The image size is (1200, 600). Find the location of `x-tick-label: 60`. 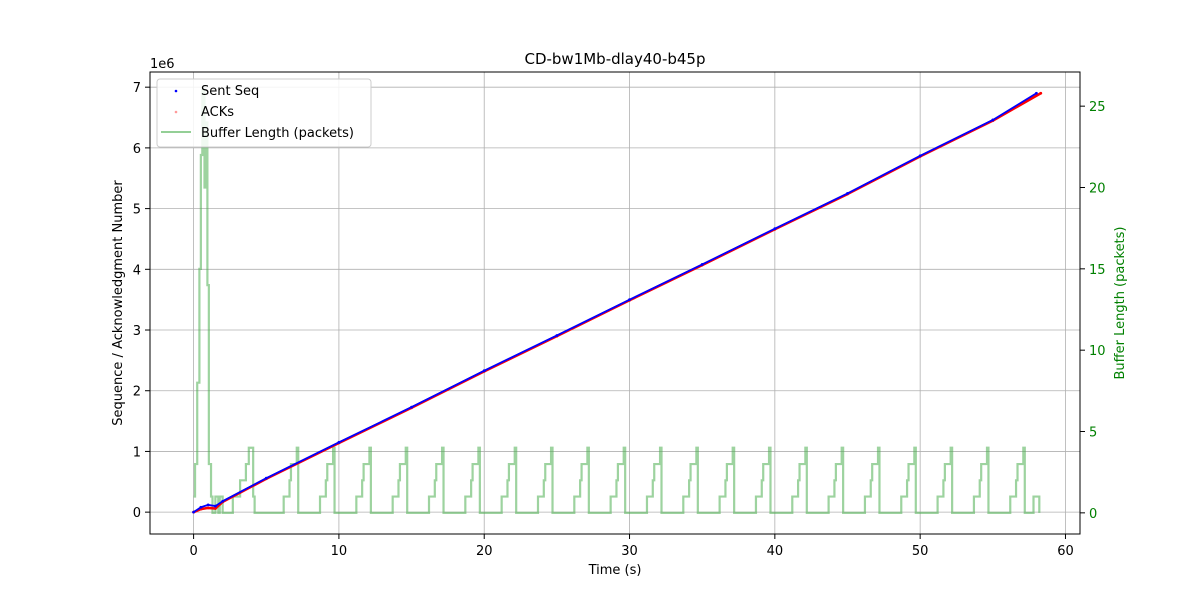

x-tick-label: 60 is located at coordinates (1065, 551).